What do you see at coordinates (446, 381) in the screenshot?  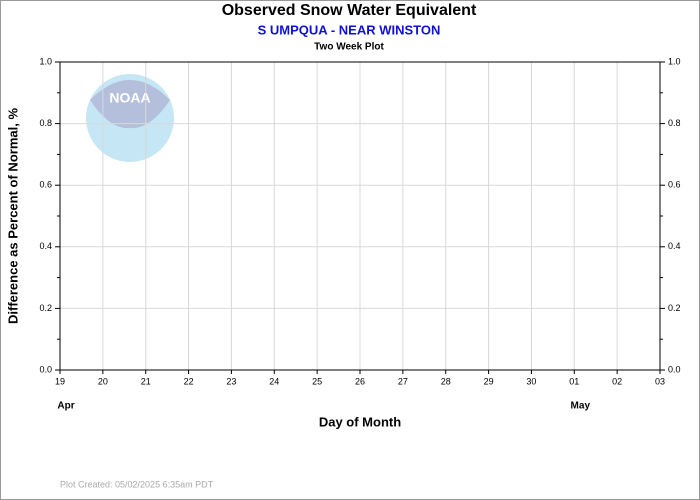 I see `x-tick-label: 28` at bounding box center [446, 381].